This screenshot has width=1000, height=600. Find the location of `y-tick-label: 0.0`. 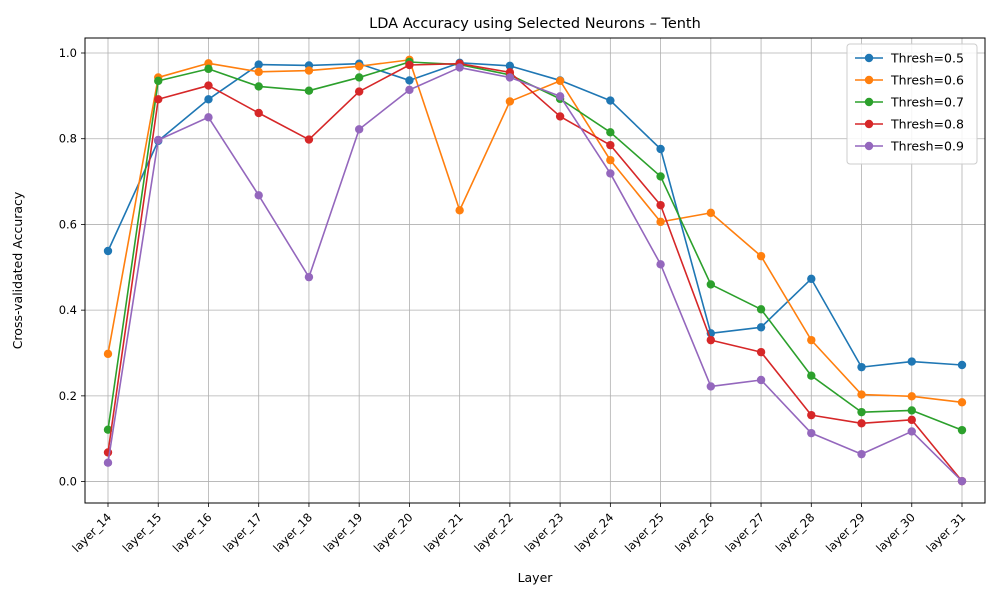

y-tick-label: 0.0 is located at coordinates (68, 482).